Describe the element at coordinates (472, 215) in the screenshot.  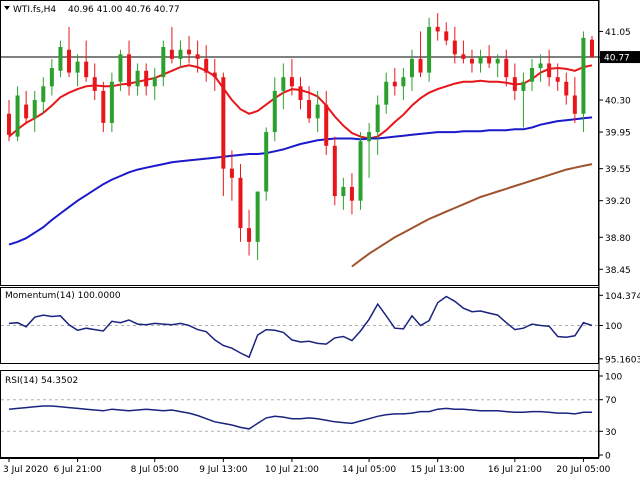
I see `ma-slow-line` at that location.